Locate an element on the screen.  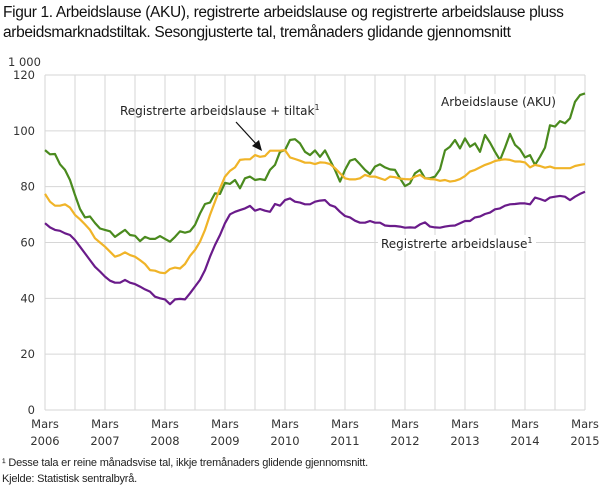
annotation-tiltak-sup: 1 is located at coordinates (316, 107).